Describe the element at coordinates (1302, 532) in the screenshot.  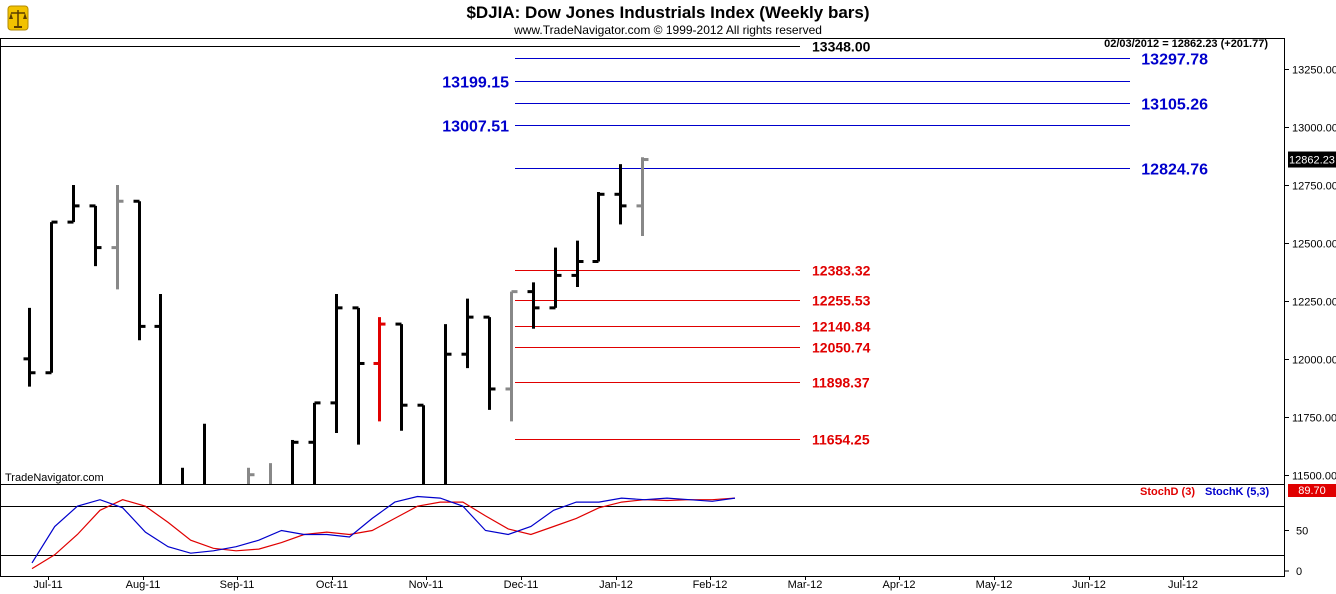
I see `stoch-tick-label: 50` at that location.